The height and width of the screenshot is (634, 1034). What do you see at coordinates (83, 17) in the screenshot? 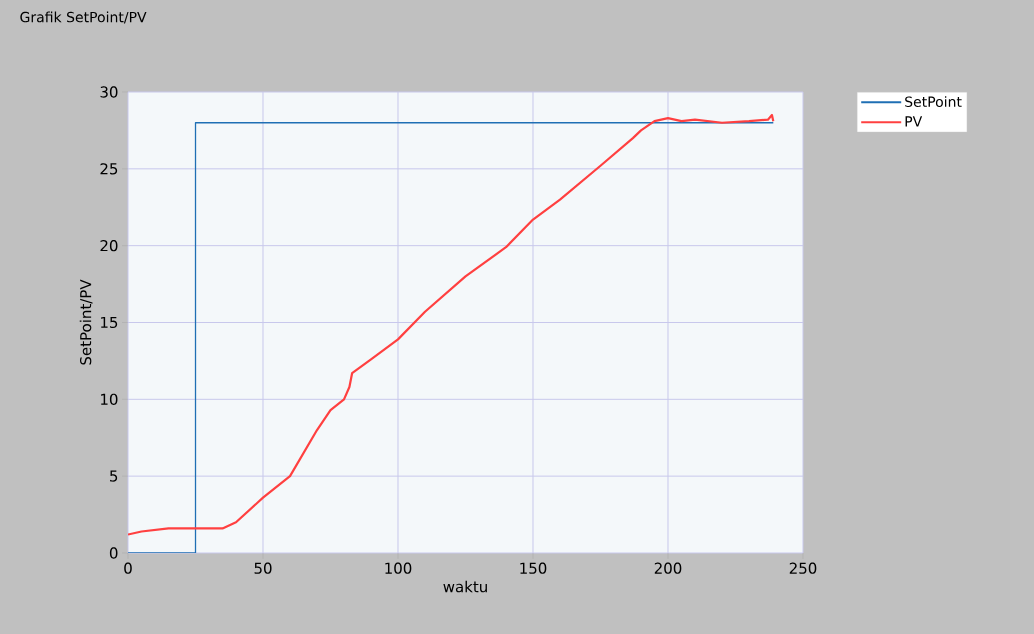
I see `chart-title: Grafik SetPoint/PV` at bounding box center [83, 17].